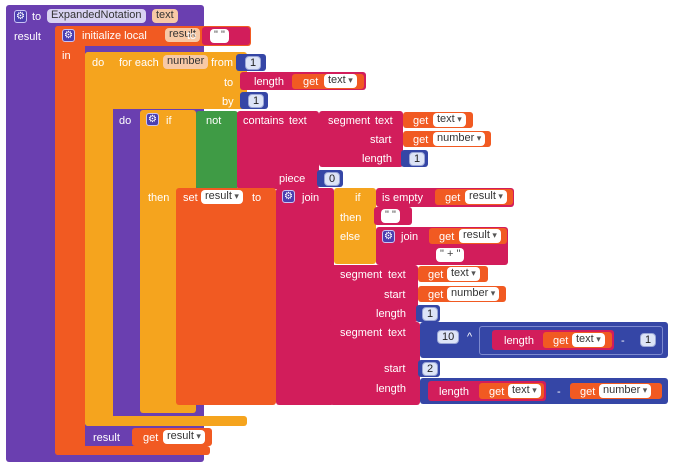  What do you see at coordinates (27, 37) in the screenshot?
I see `procedure-result-label: result` at bounding box center [27, 37].